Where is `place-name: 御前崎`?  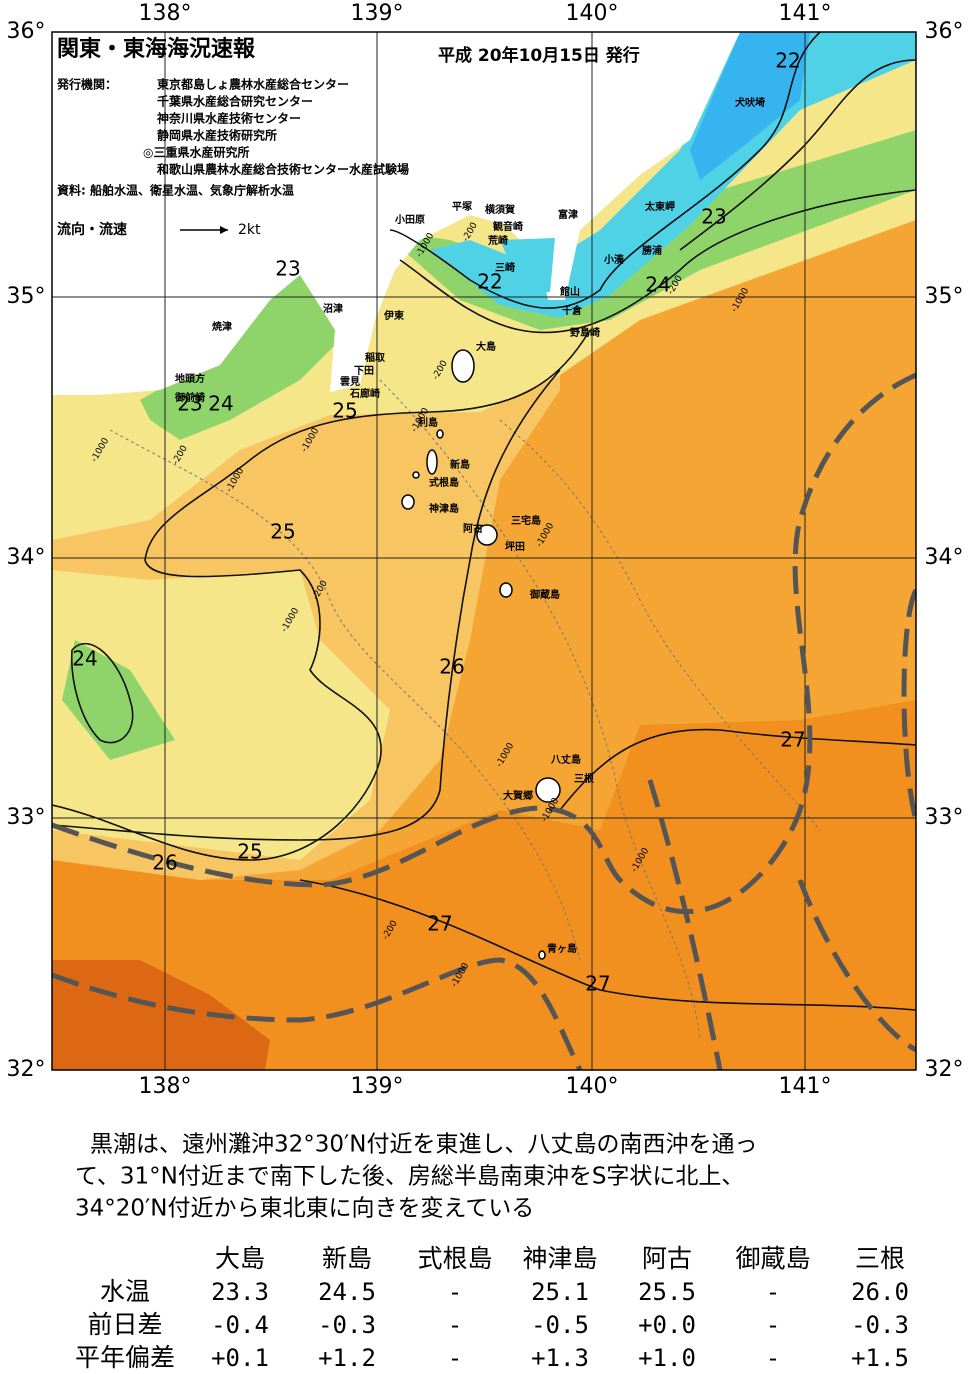
place-name: 御前崎 is located at coordinates (189, 397).